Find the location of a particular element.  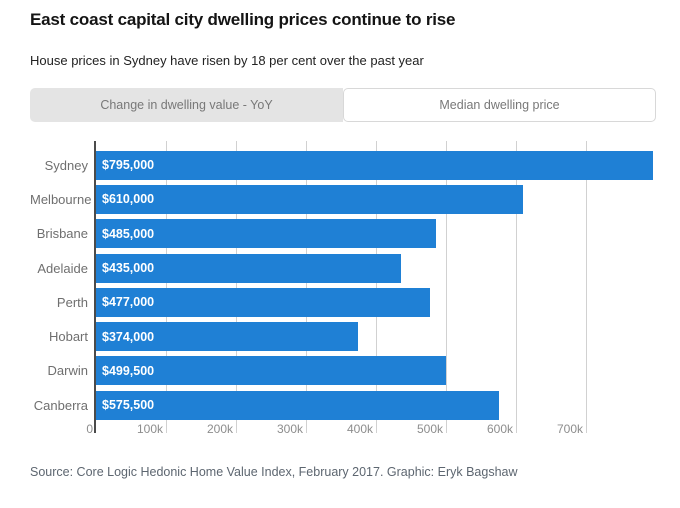

bar-row: Darwin $499,500 is located at coordinates (343, 371).